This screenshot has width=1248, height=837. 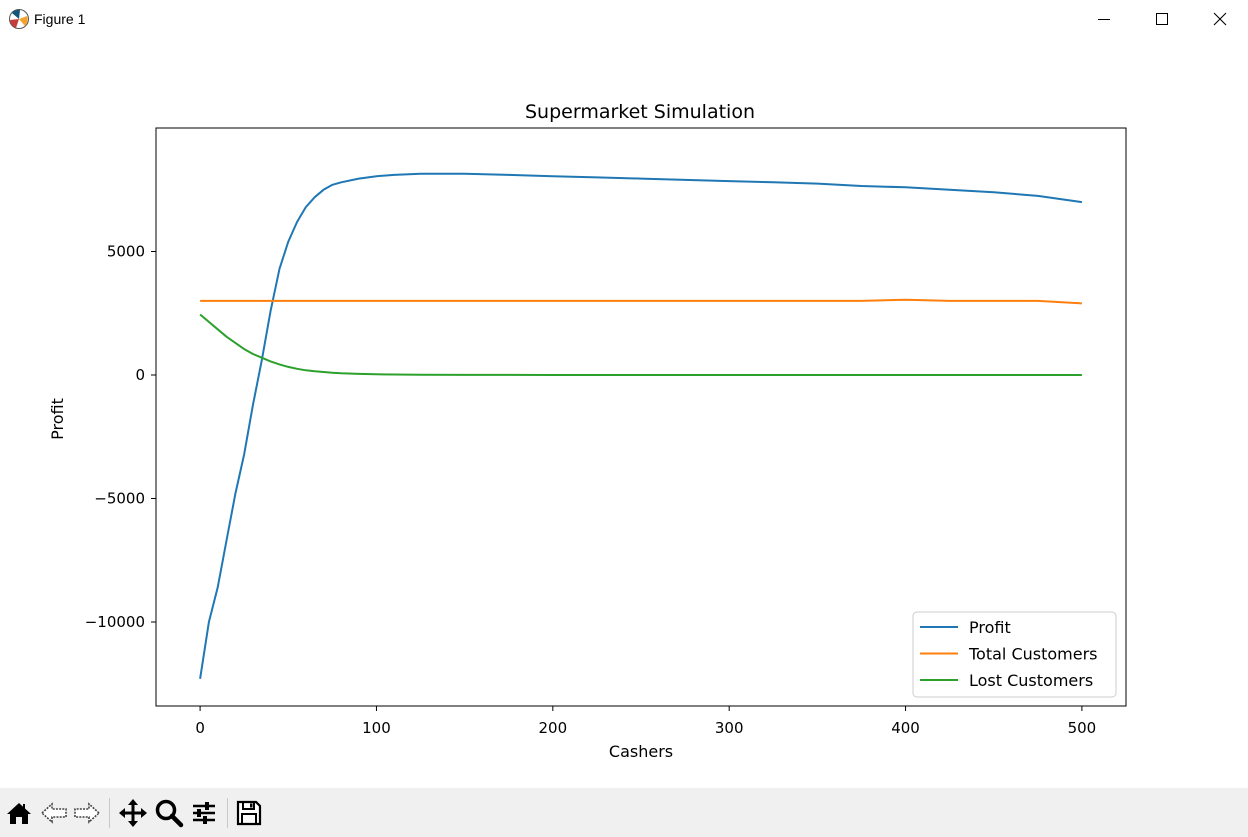 What do you see at coordinates (57, 419) in the screenshot?
I see `y-axis-label: Profit` at bounding box center [57, 419].